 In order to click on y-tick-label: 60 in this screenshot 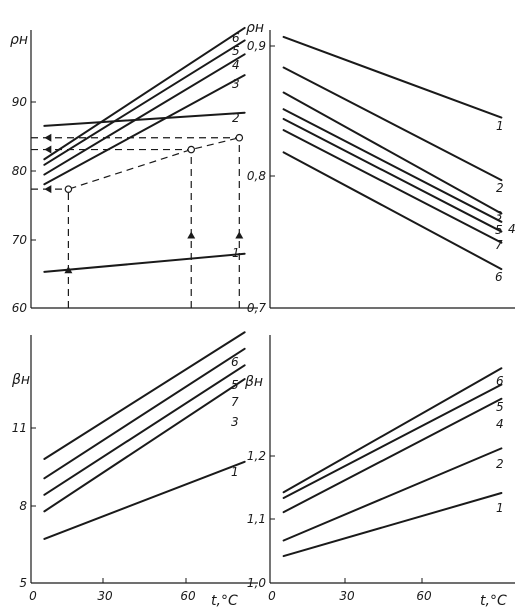, I will do `click(20, 308)`.